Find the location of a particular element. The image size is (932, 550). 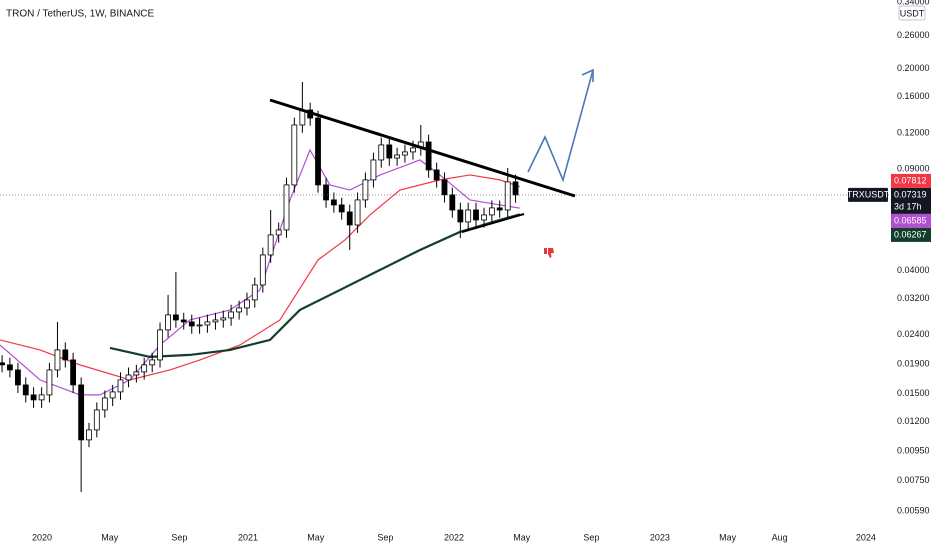

currency-label: USDT is located at coordinates (912, 13).